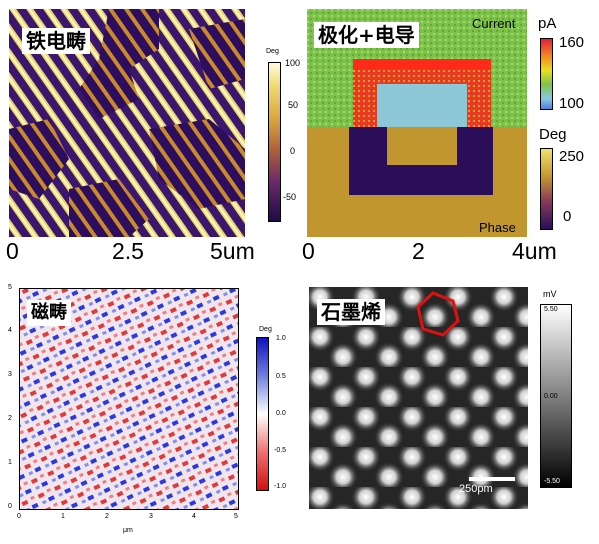 The height and width of the screenshot is (544, 599). What do you see at coordinates (497, 227) in the screenshot?
I see `phase-label: Phase` at bounding box center [497, 227].